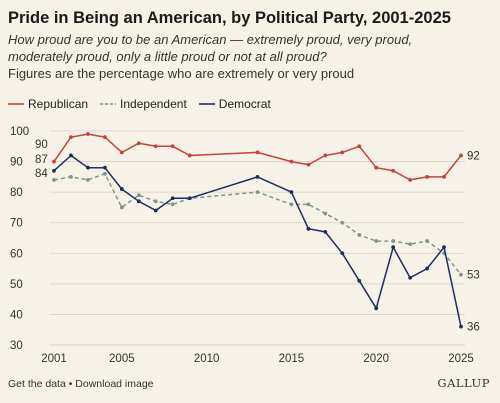  I want to click on data-point-republican-2004, so click(104, 137).